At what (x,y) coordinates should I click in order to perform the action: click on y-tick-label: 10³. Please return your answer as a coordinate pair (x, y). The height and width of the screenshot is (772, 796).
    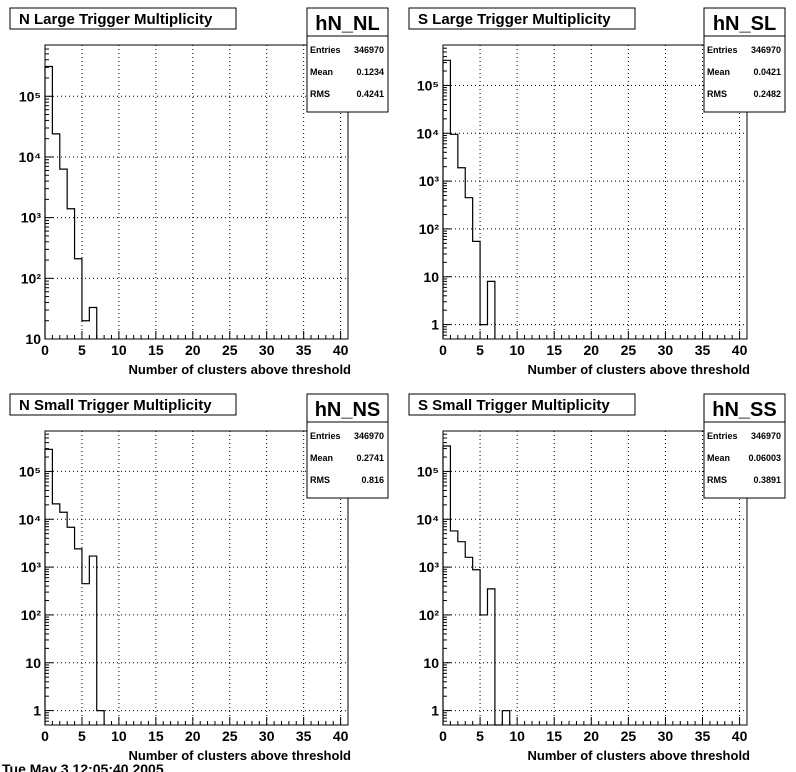
    Looking at the image, I should click on (31, 218).